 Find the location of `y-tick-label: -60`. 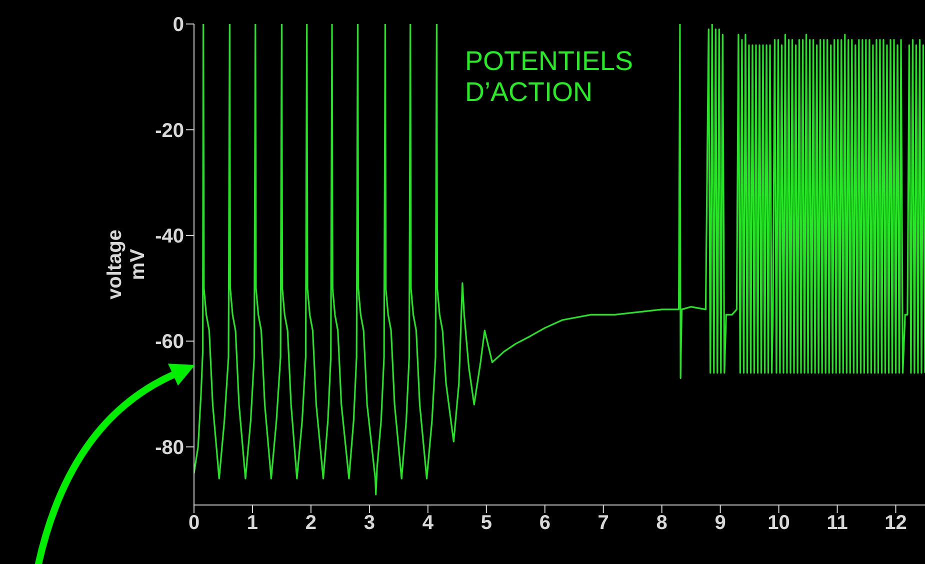

y-tick-label: -60 is located at coordinates (169, 342).